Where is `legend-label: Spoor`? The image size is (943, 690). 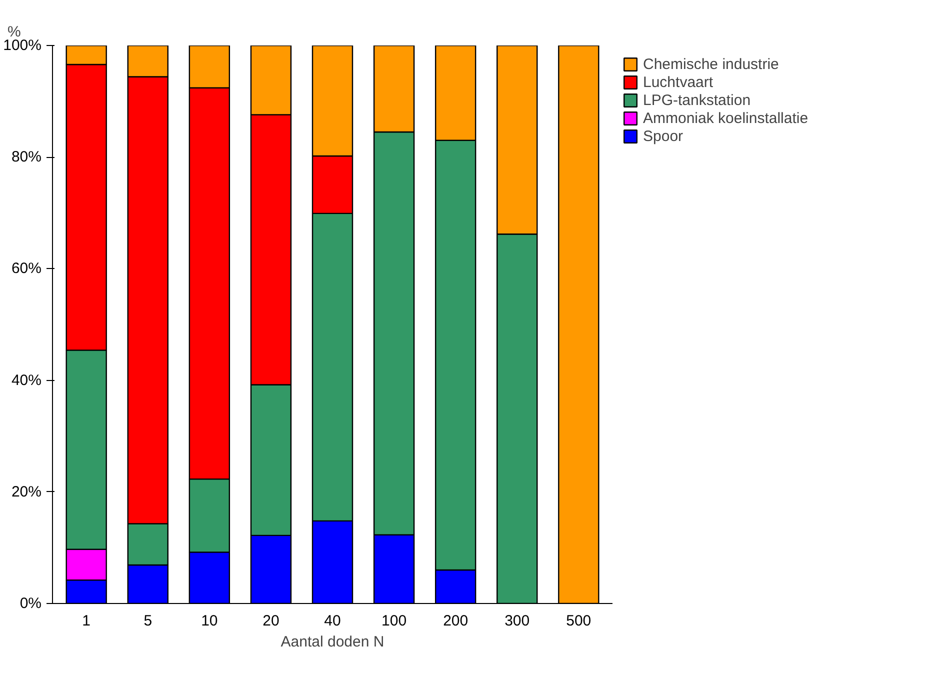 legend-label: Spoor is located at coordinates (663, 136).